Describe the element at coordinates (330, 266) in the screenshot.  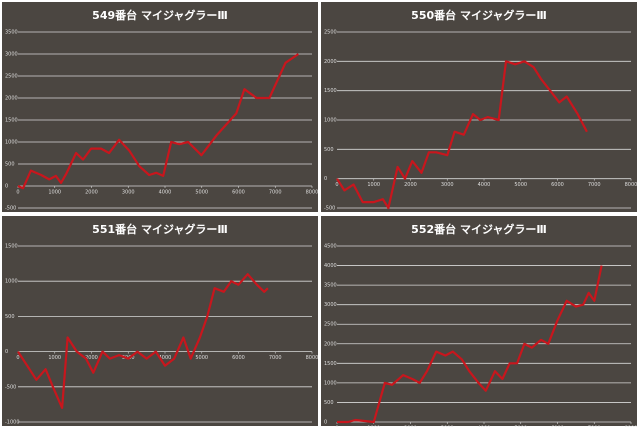
I see `y-tick-label: 4000` at that location.